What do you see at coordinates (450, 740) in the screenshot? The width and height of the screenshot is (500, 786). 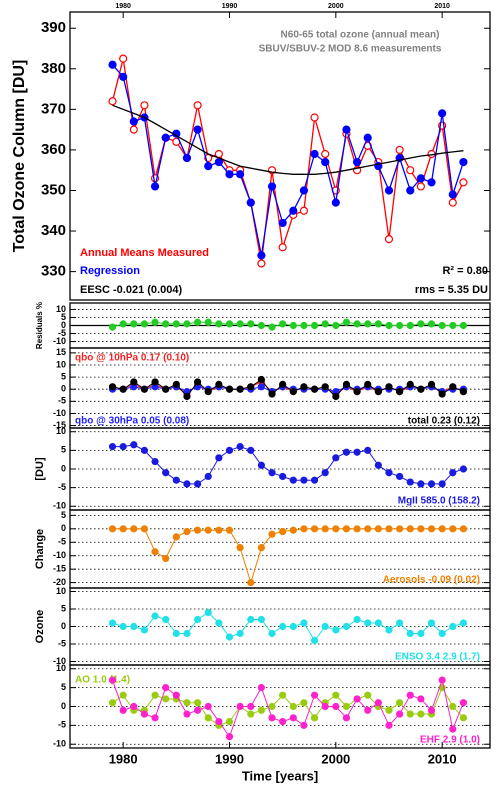 I see `legend-label: EHF 2.9 (1.0)` at bounding box center [450, 740].